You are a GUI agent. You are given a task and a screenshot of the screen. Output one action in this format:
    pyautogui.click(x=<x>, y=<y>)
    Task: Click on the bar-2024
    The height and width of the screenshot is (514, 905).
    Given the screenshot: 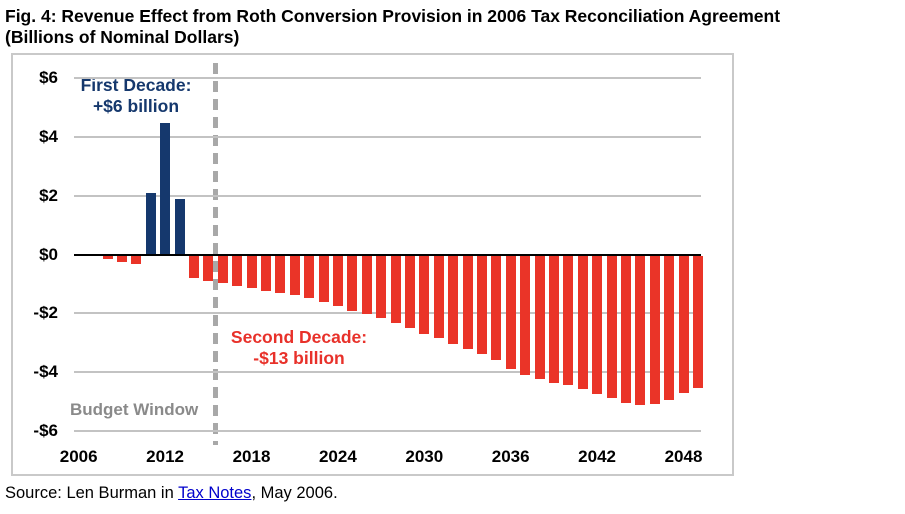 What is the action you would take?
    pyautogui.click(x=337, y=281)
    